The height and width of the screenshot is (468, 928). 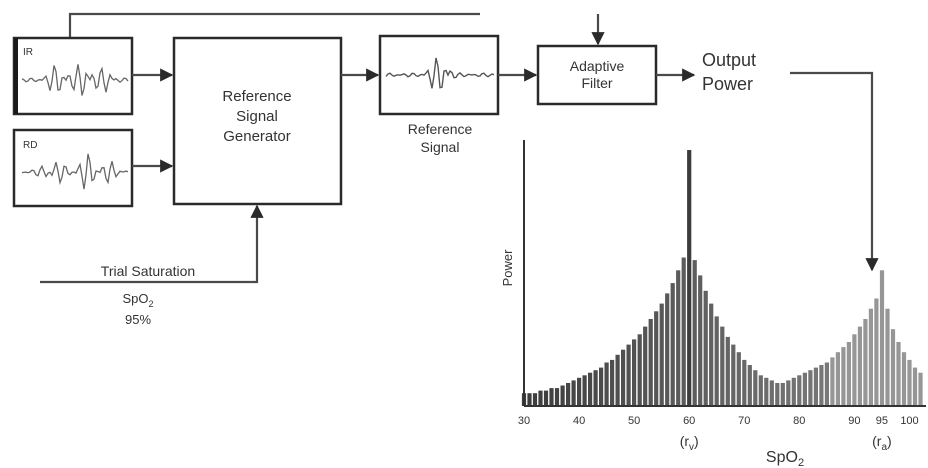 What do you see at coordinates (524, 421) in the screenshot?
I see `chart-x-tick-label: 30` at bounding box center [524, 421].